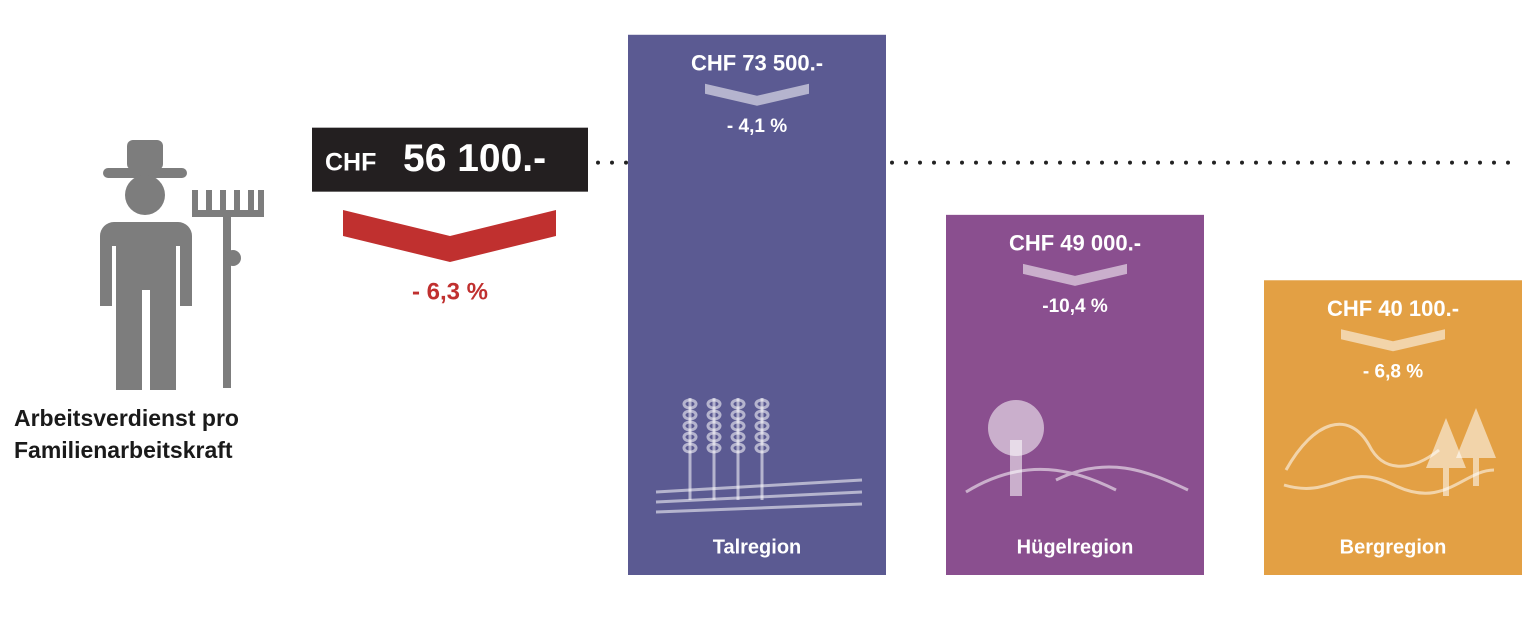 The height and width of the screenshot is (618, 1530). I want to click on label-line: Familienarbeitskraft, so click(123, 450).